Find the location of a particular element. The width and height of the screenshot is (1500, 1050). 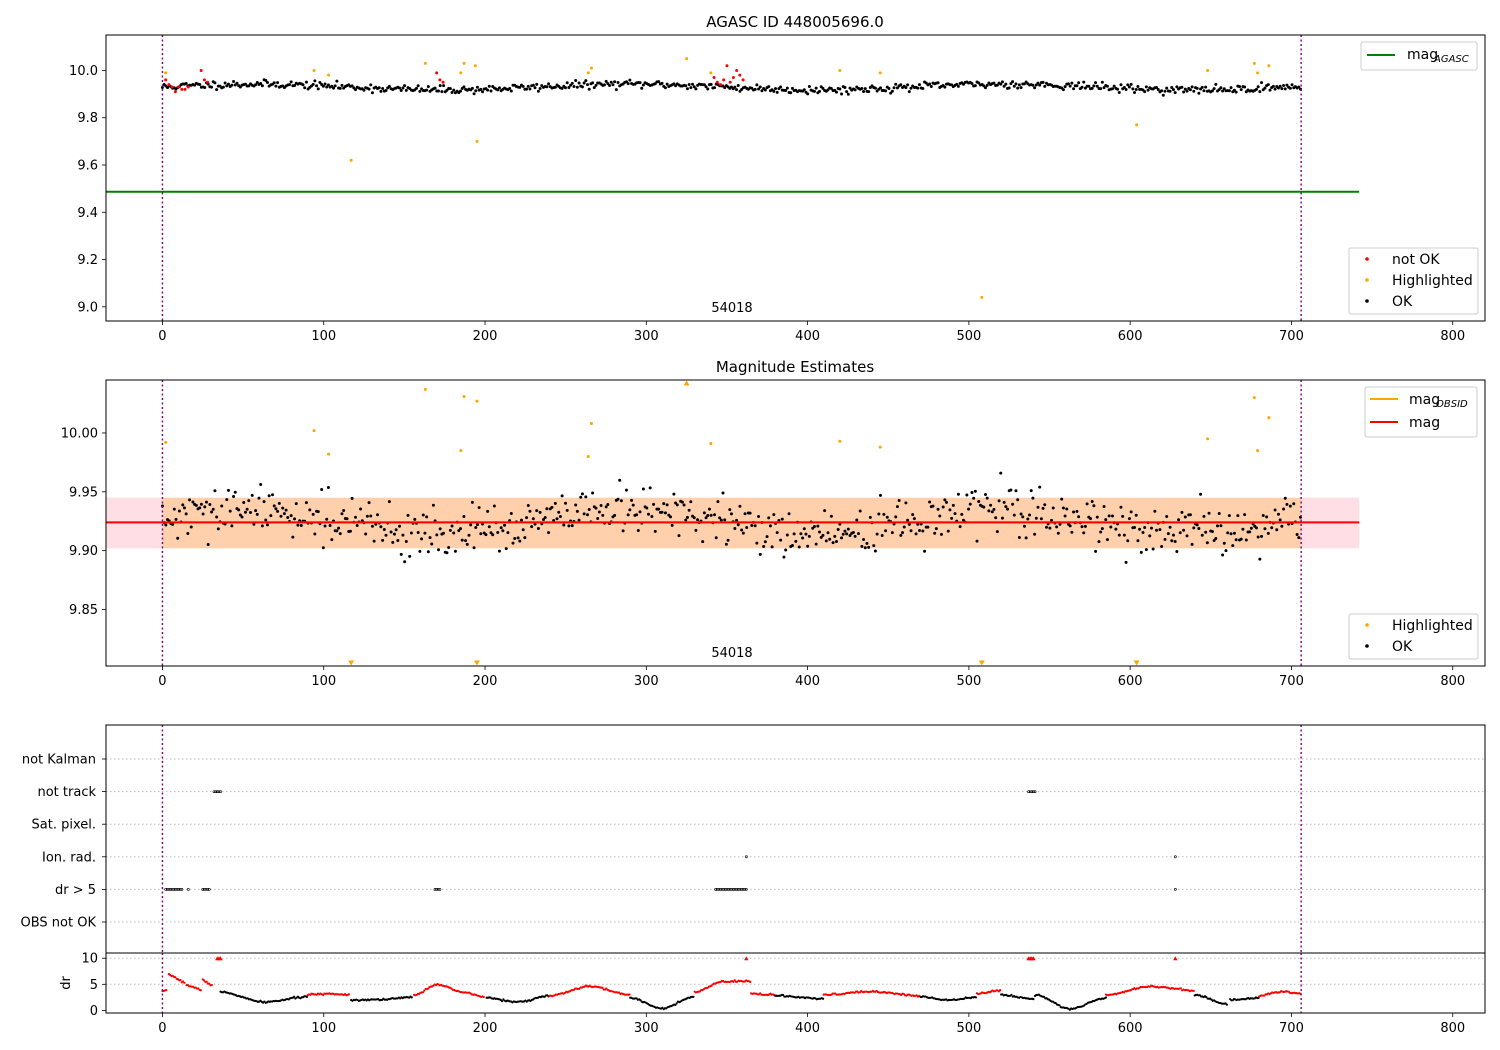

x-tick-label: 0 is located at coordinates (162, 336).